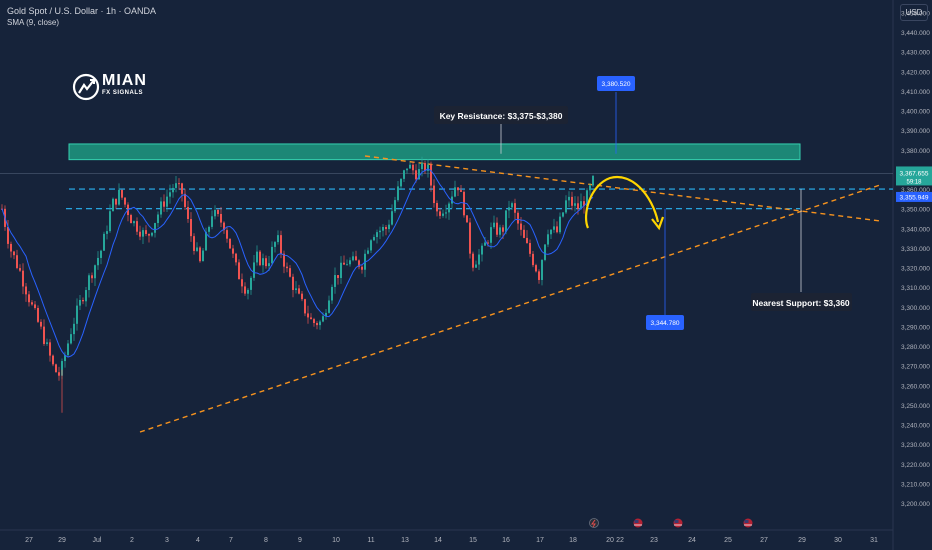 Image resolution: width=932 pixels, height=550 pixels. Describe the element at coordinates (594, 523) in the screenshot. I see `lightning-event-icon` at that location.